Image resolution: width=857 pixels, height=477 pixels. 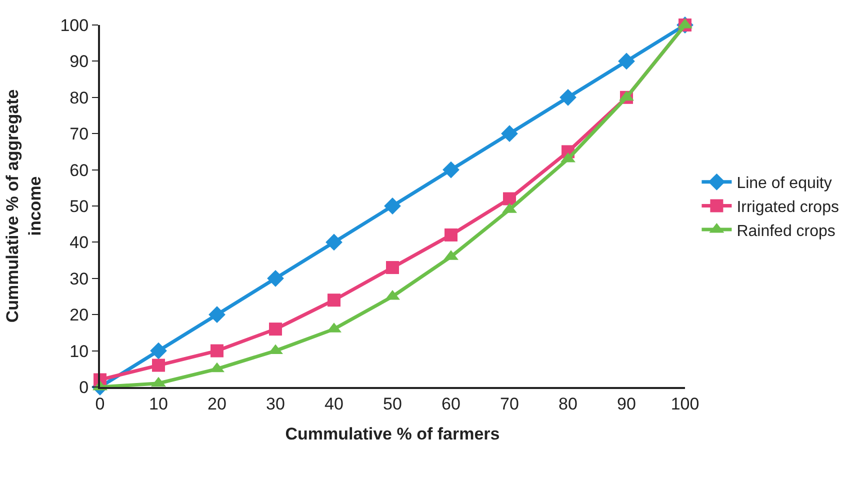 What do you see at coordinates (79, 351) in the screenshot?
I see `y-tick-label: 10` at bounding box center [79, 351].